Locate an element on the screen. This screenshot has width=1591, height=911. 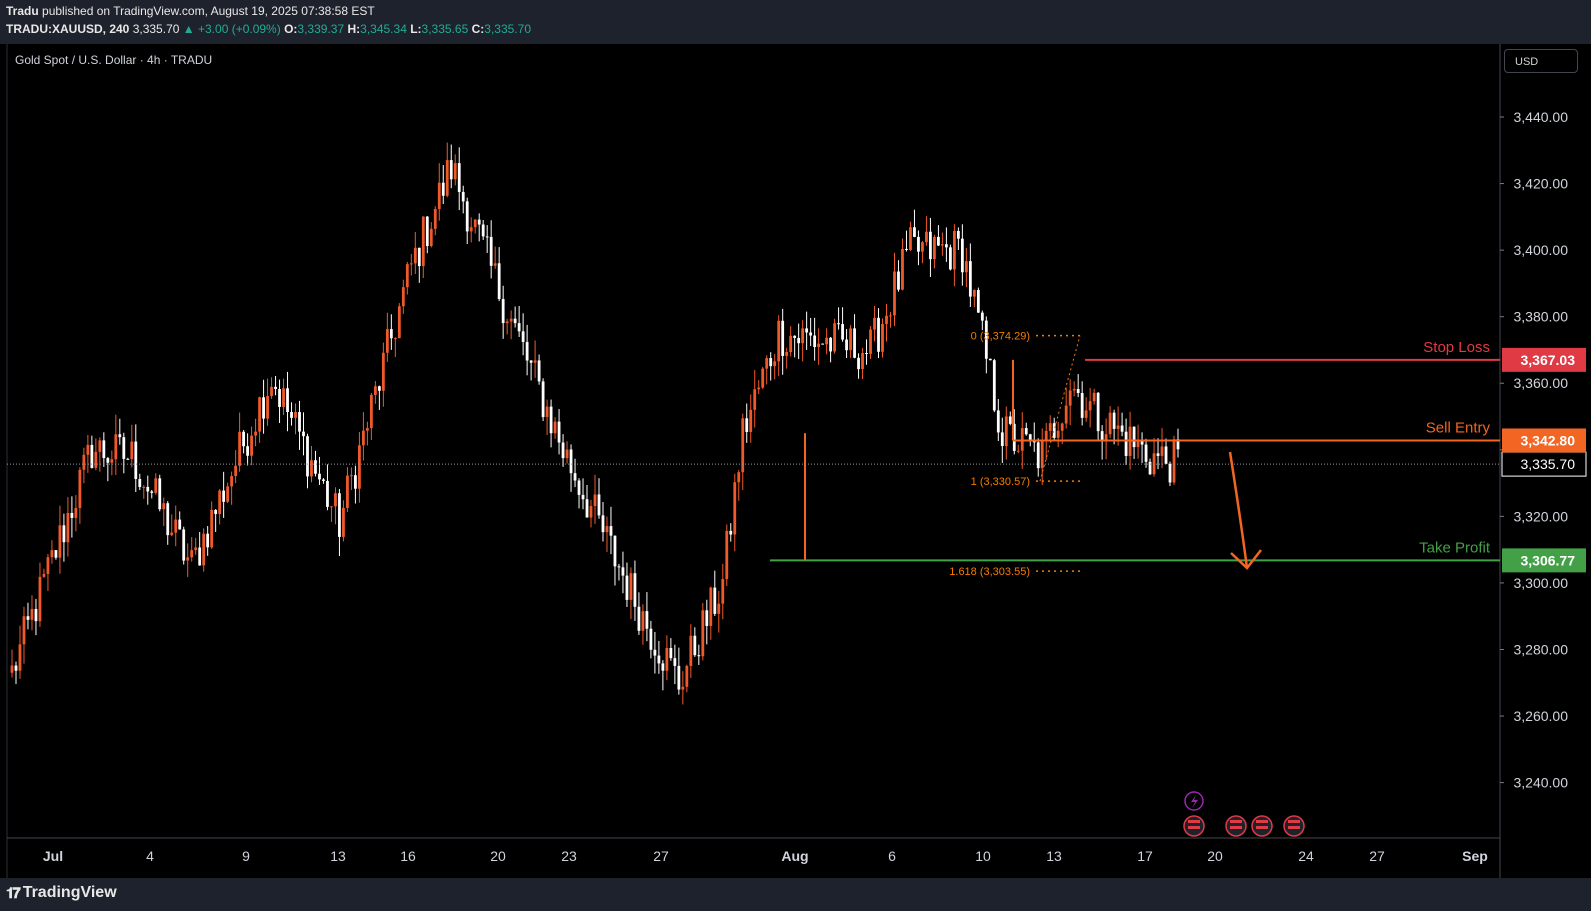
currency-button: USD is located at coordinates (1541, 61).